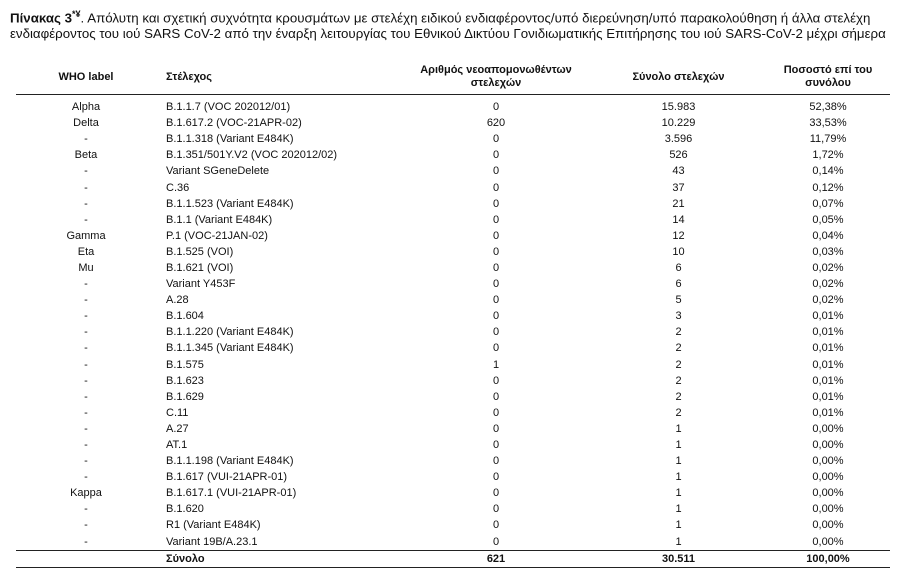  I want to click on table-cell: C.36, so click(178, 187).